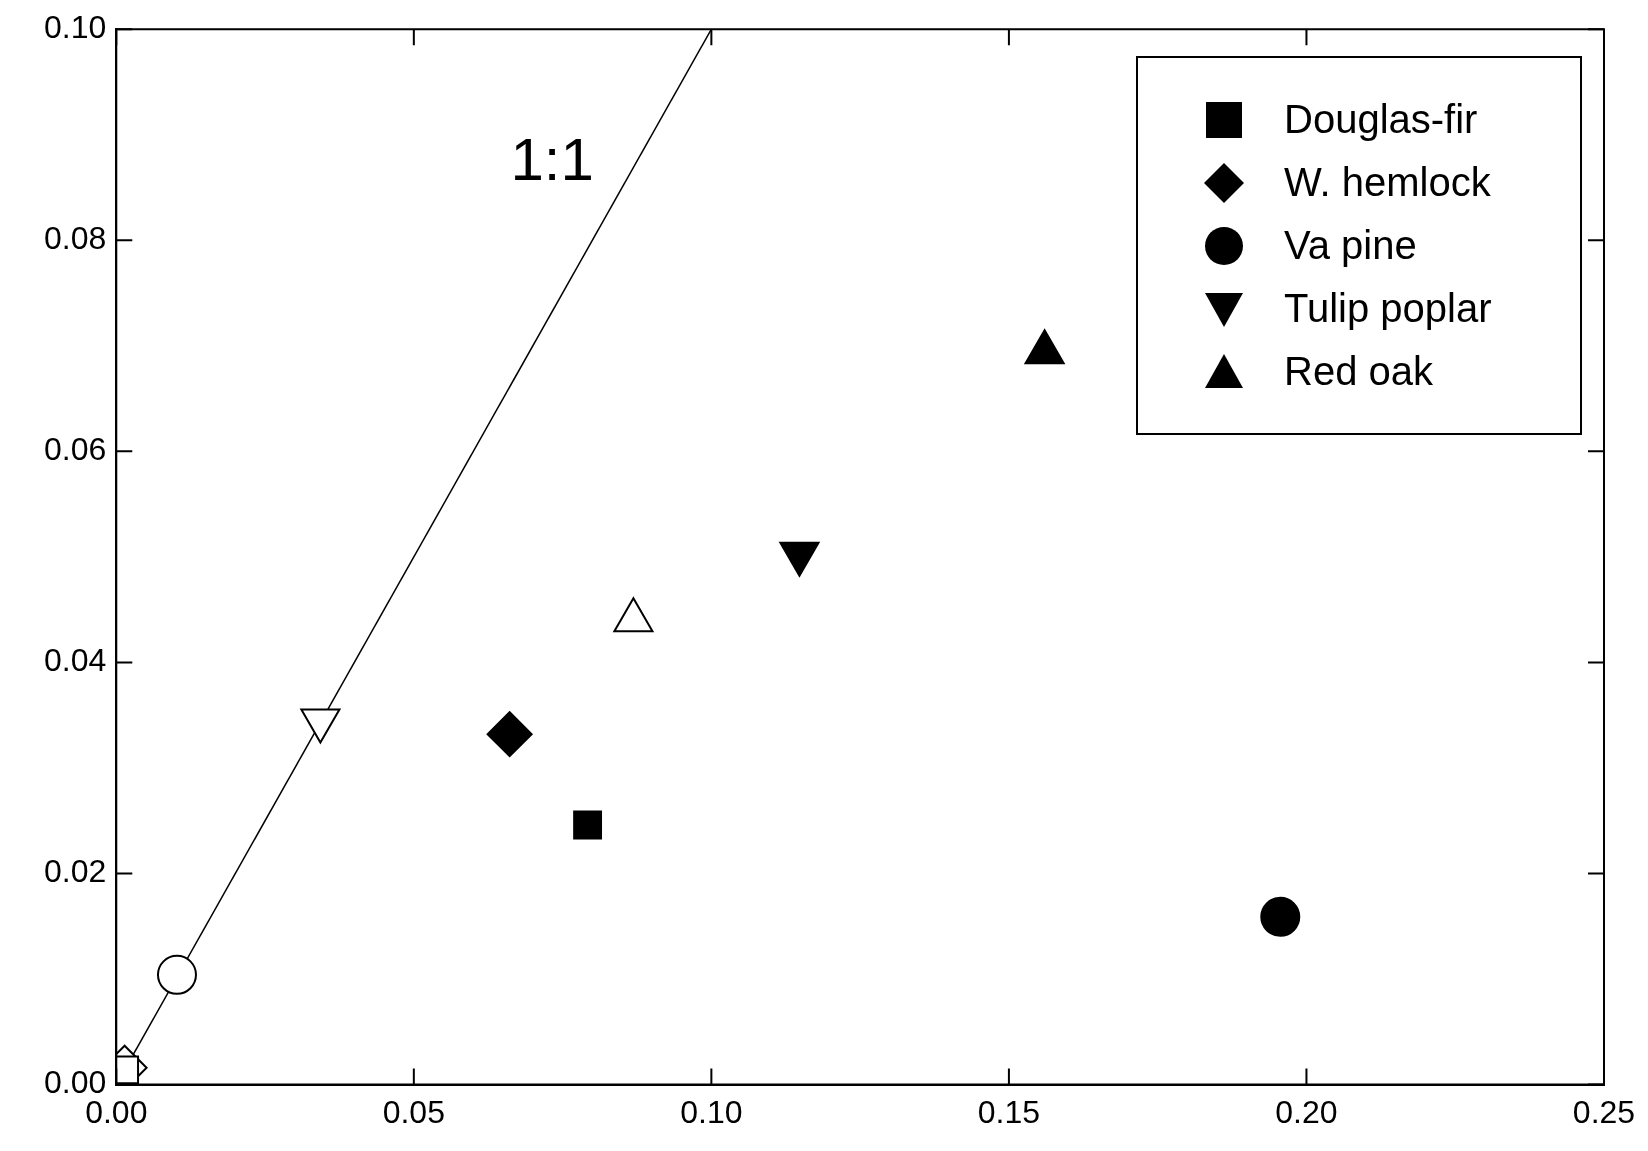 This screenshot has width=1648, height=1151. I want to click on x-tick-label: 0.10, so click(711, 1111).